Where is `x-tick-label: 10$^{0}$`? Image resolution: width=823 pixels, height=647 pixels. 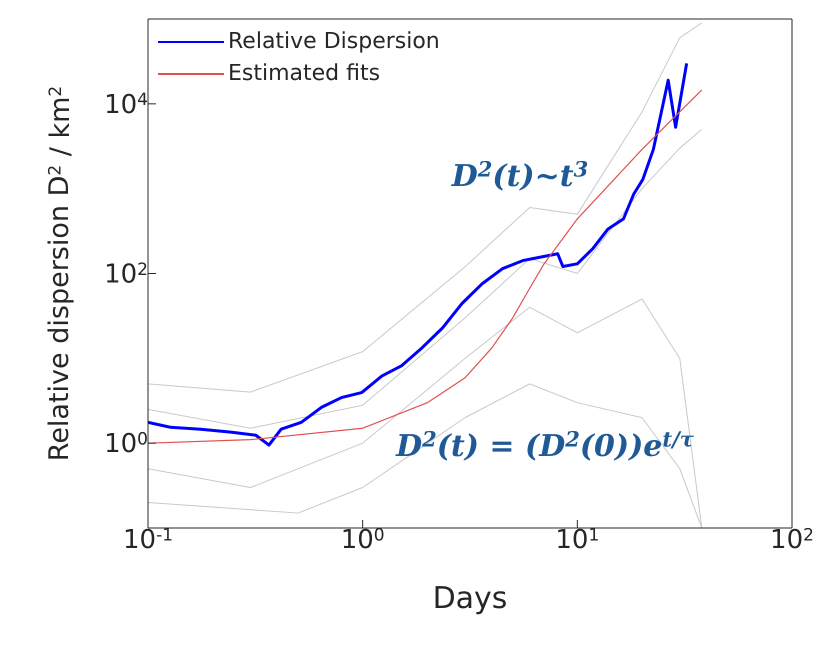 x-tick-label: 10$^{0}$ is located at coordinates (362, 540).